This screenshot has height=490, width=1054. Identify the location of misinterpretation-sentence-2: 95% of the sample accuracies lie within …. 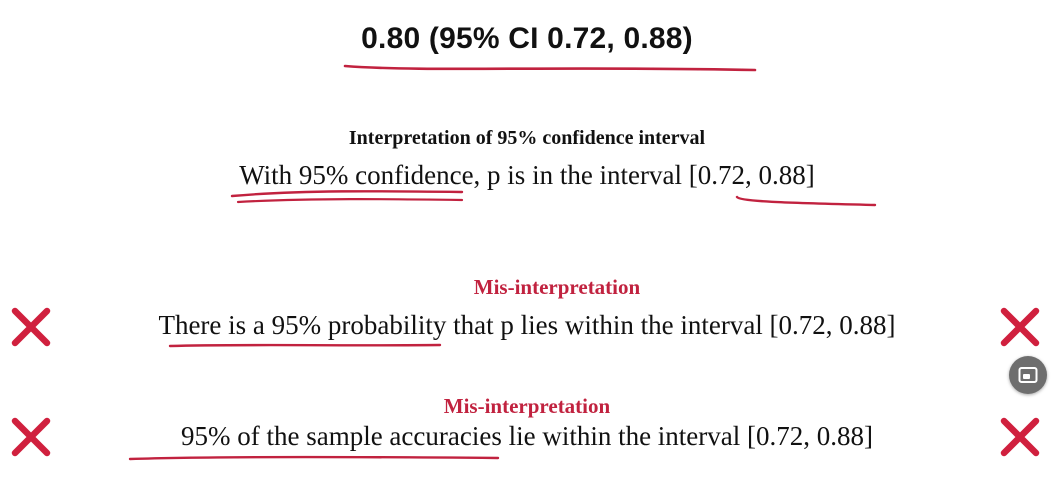
(527, 436).